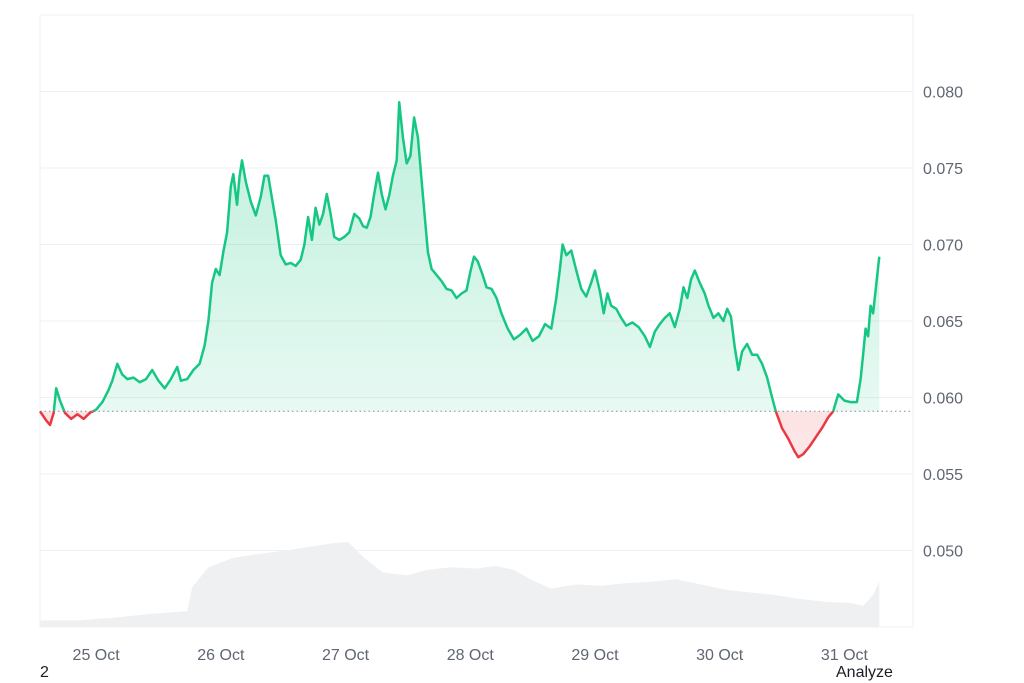 This screenshot has width=1024, height=683. What do you see at coordinates (943, 475) in the screenshot?
I see `y-tick-label: 0.055` at bounding box center [943, 475].